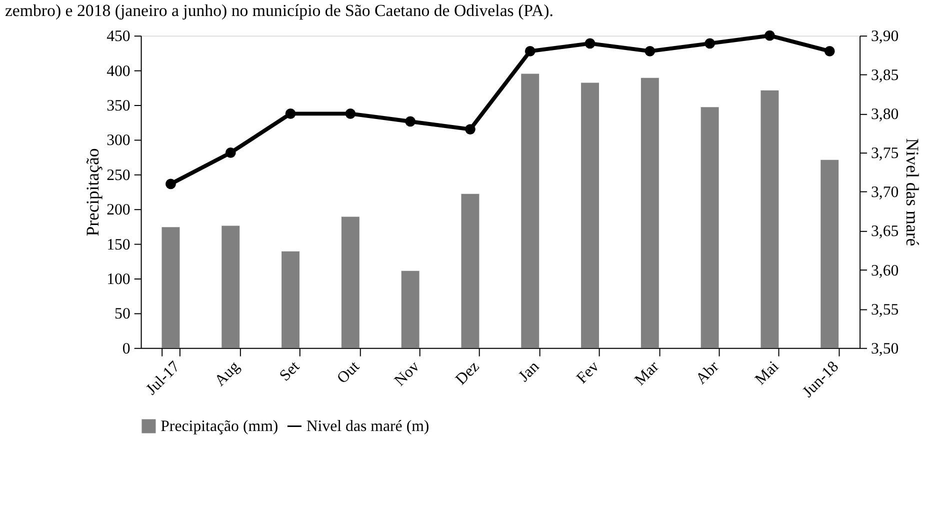  Describe the element at coordinates (647, 373) in the screenshot. I see `x-tick-label: Mar` at that location.